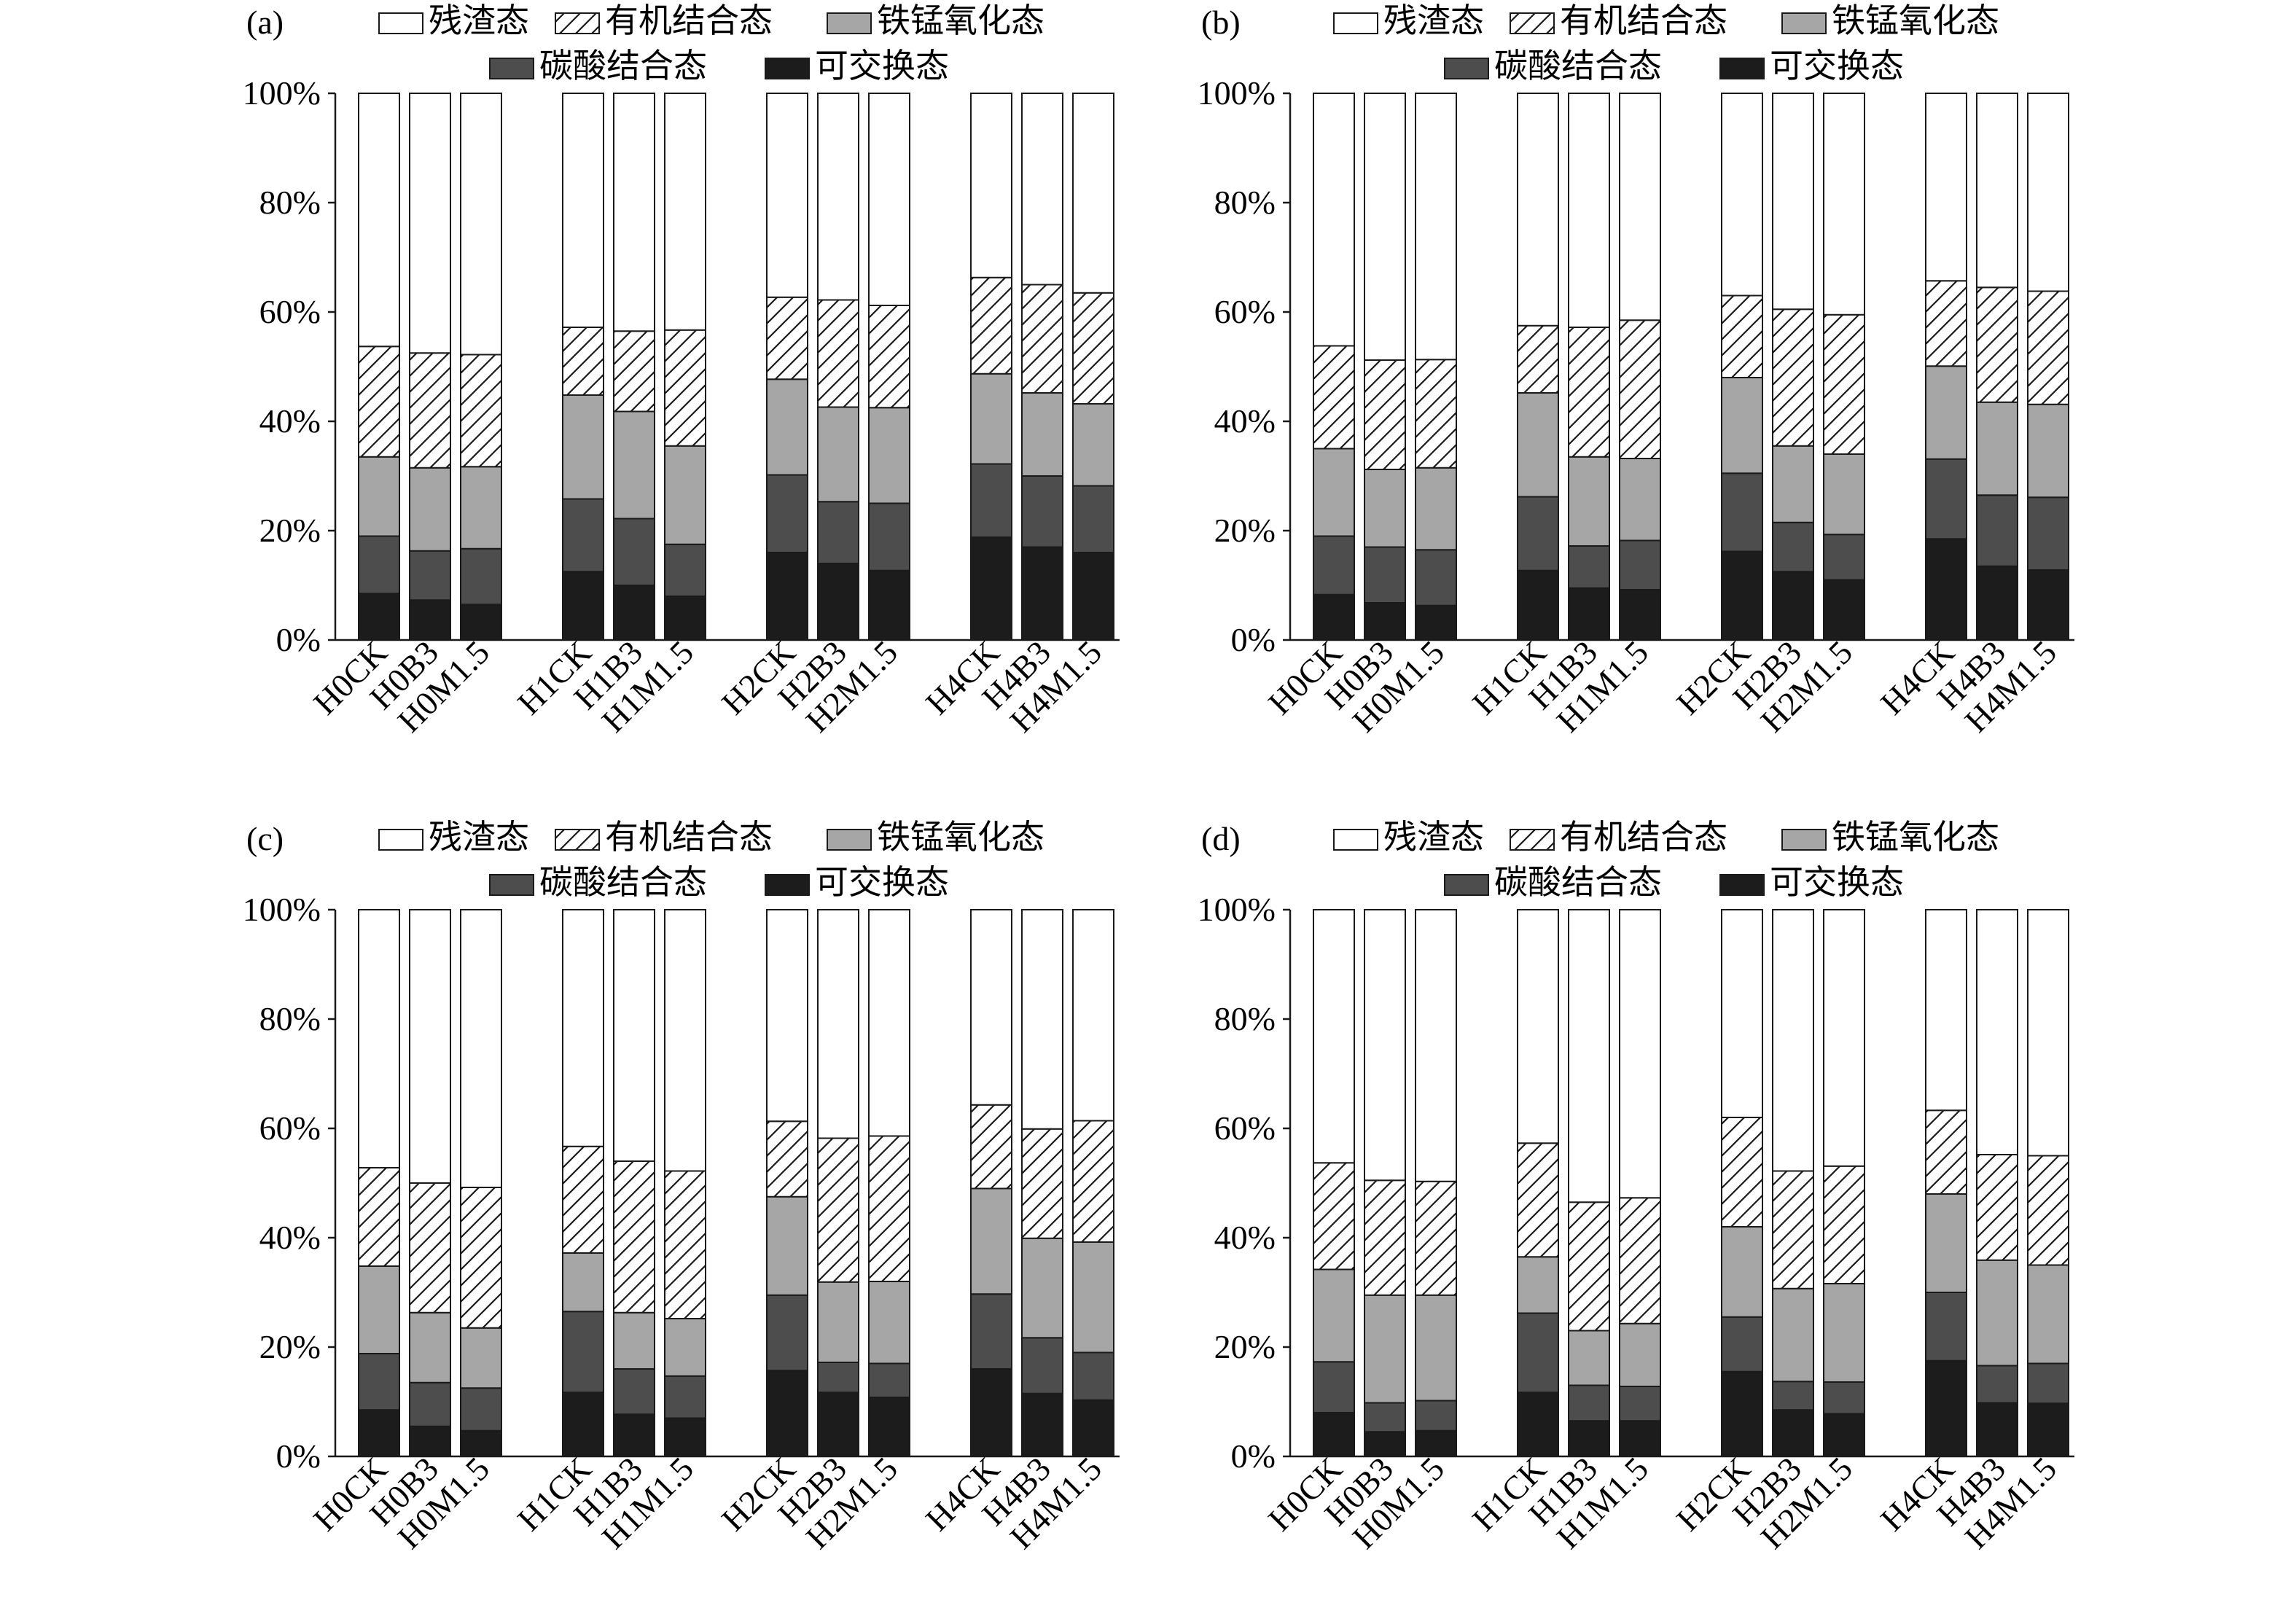 This screenshot has height=1600, width=2296. Describe the element at coordinates (1578, 65) in the screenshot. I see `legend-label: 碳酸结合态` at that location.